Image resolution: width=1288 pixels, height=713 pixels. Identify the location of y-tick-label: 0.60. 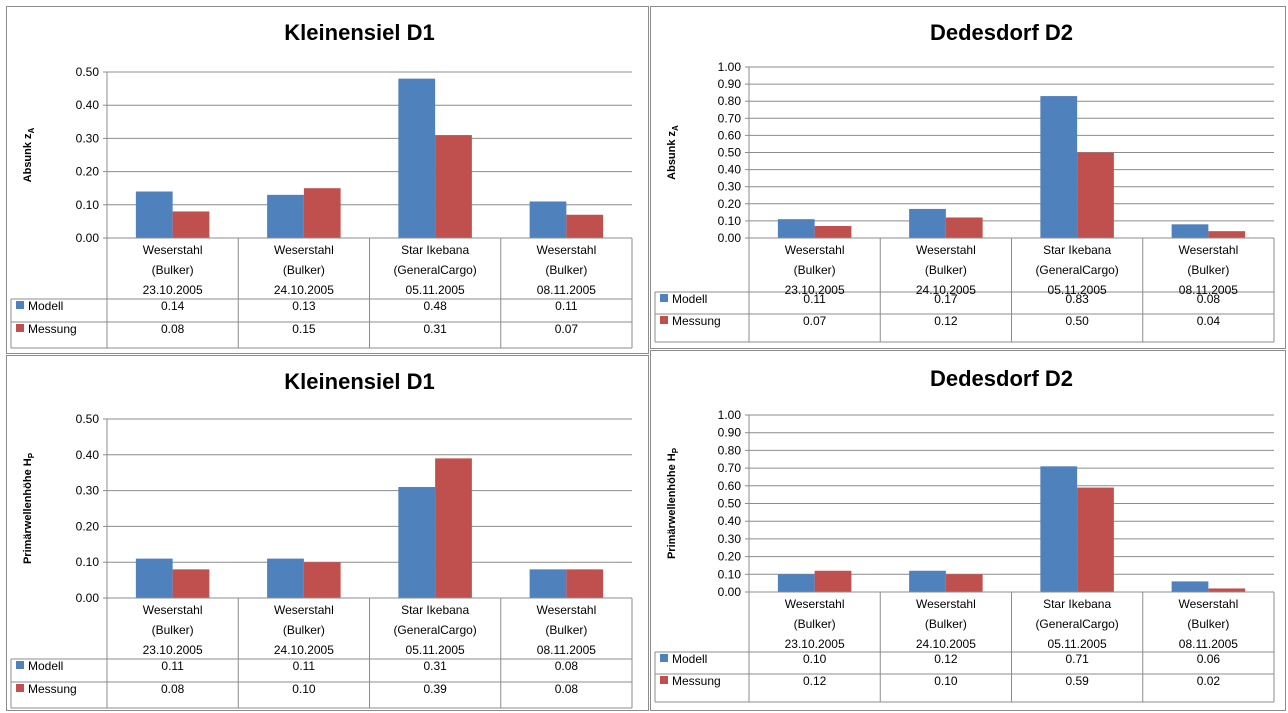
(730, 135).